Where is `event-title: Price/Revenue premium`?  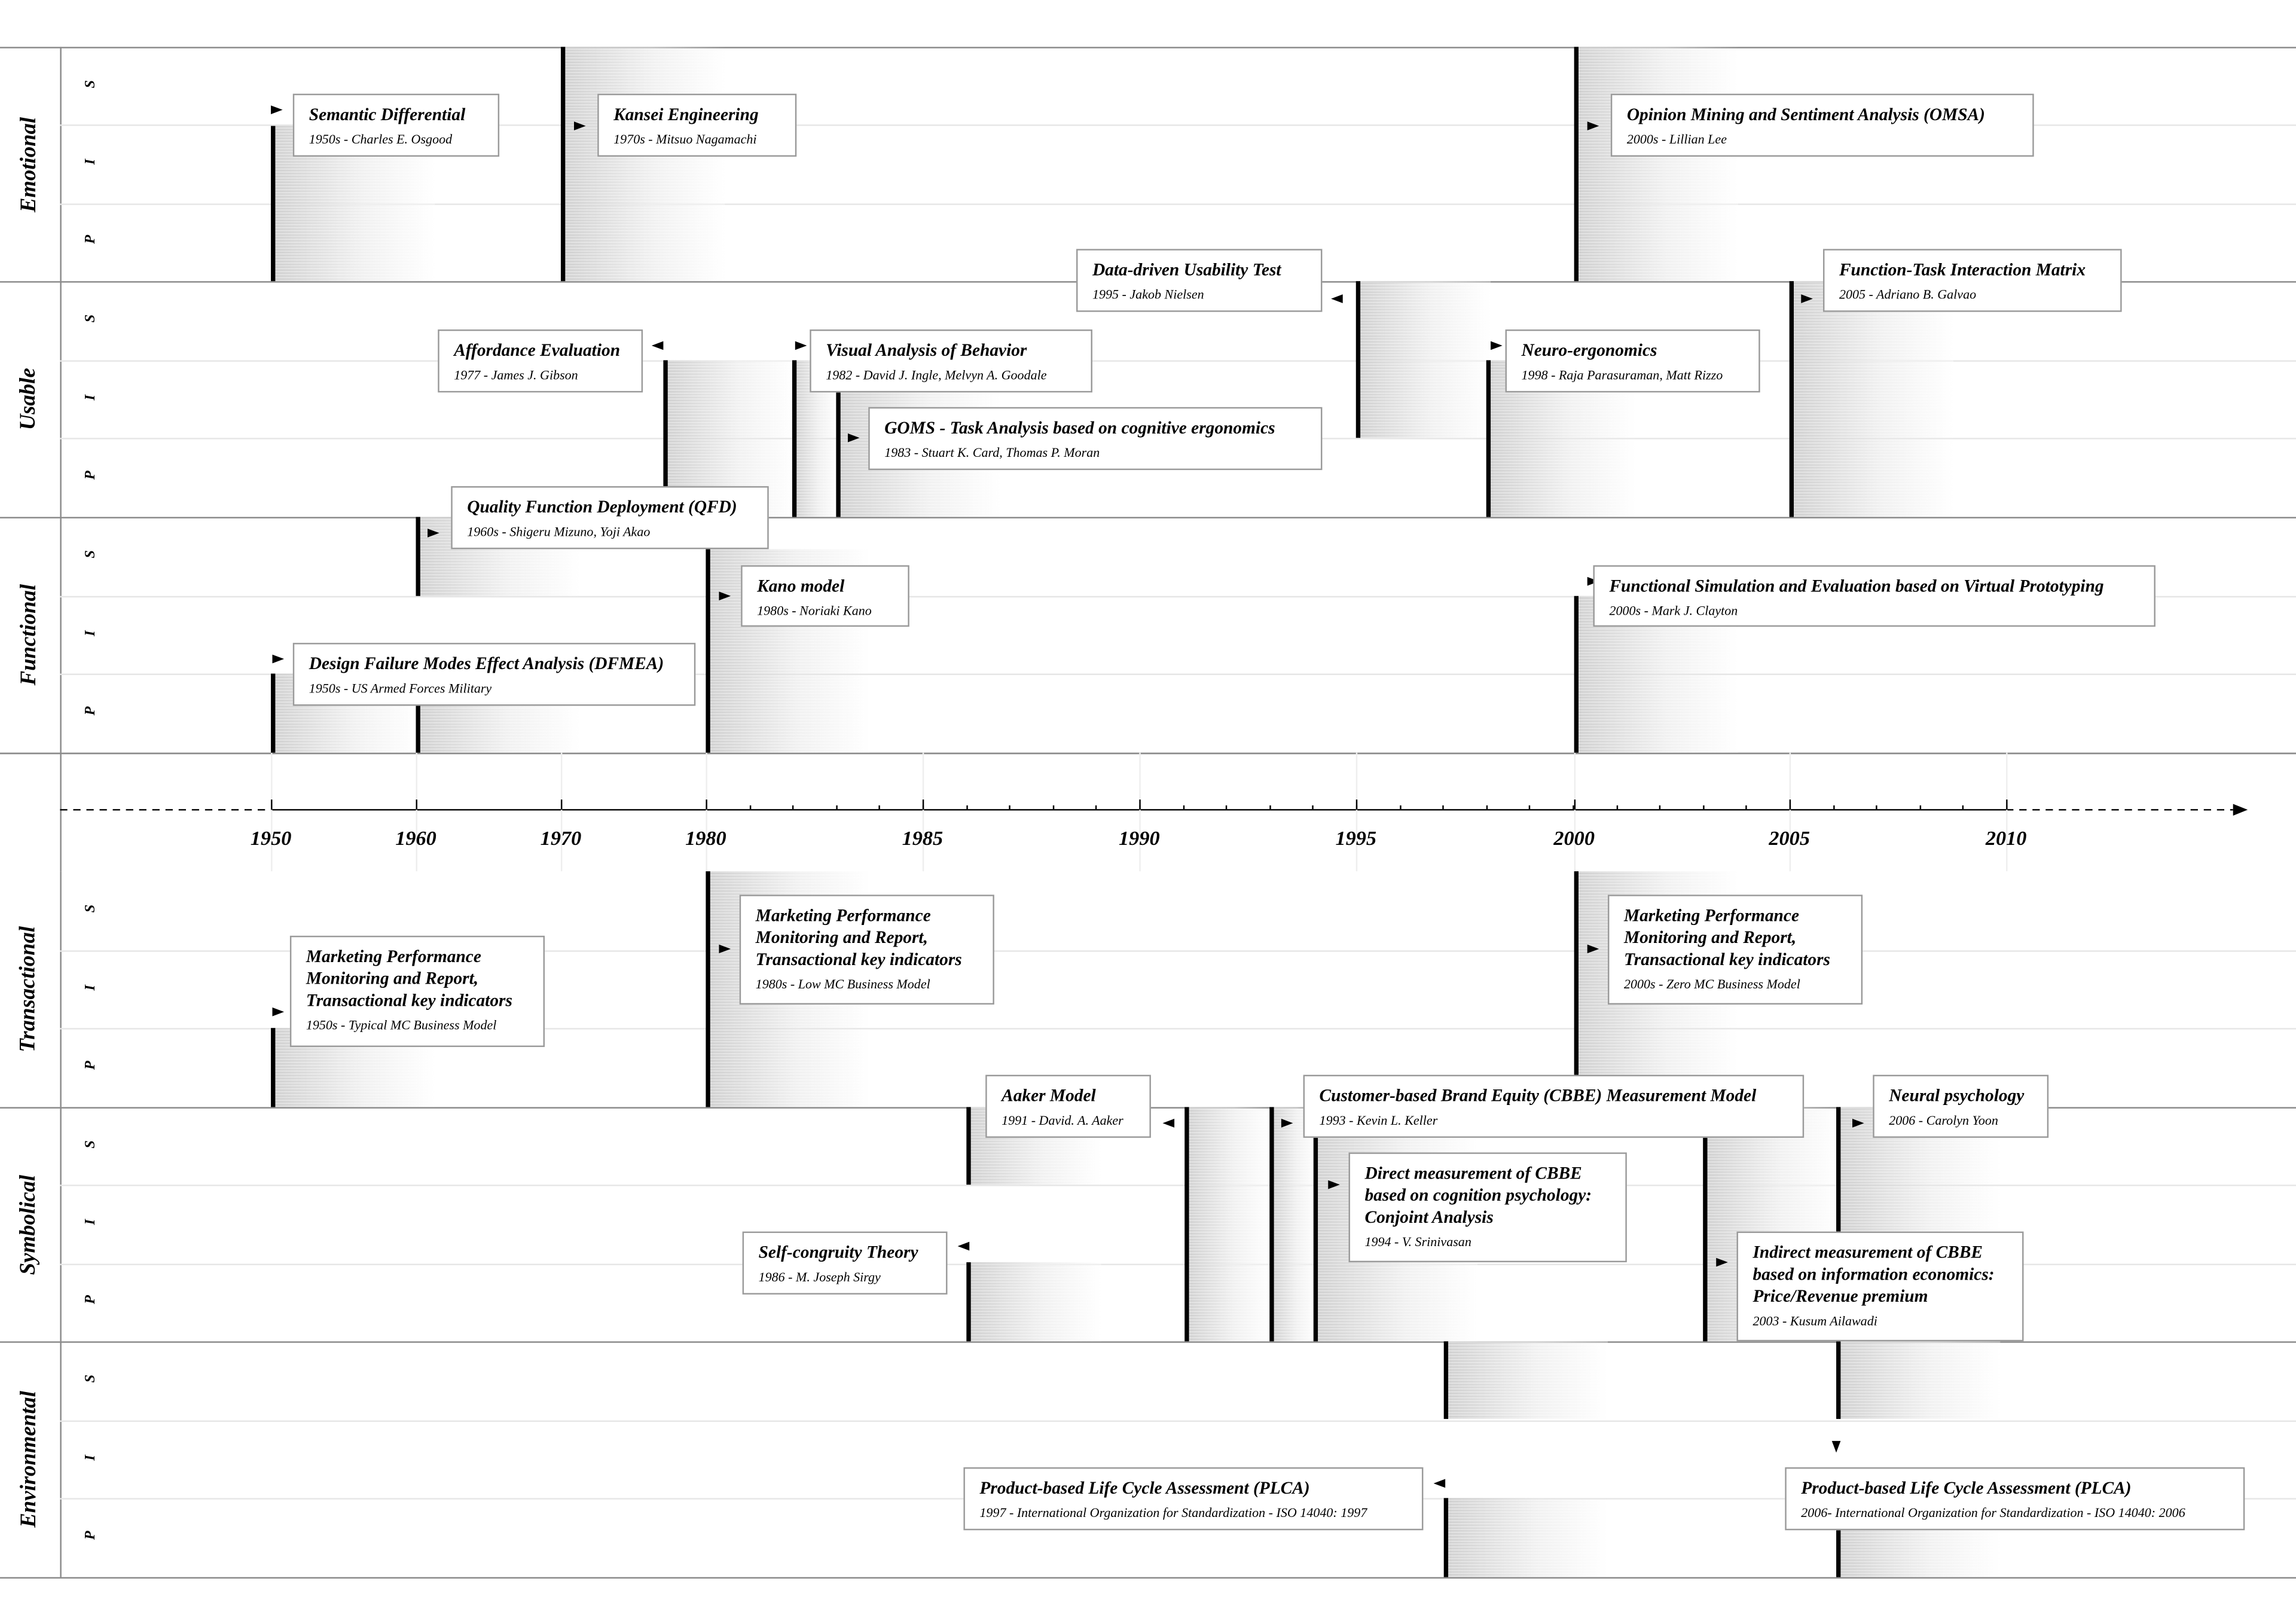
event-title: Price/Revenue premium is located at coordinates (1840, 1296).